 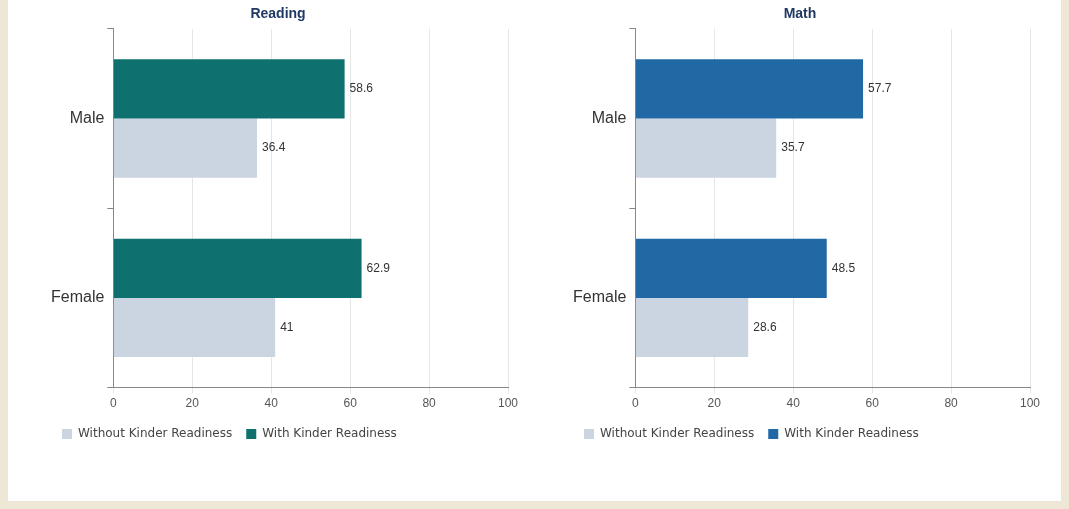 What do you see at coordinates (274, 147) in the screenshot?
I see `data-label: 36.4` at bounding box center [274, 147].